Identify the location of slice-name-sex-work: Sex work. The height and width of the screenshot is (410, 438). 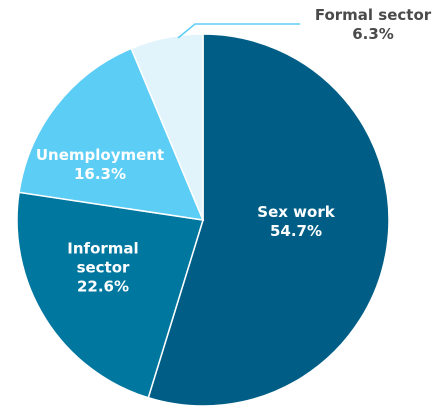
(296, 212).